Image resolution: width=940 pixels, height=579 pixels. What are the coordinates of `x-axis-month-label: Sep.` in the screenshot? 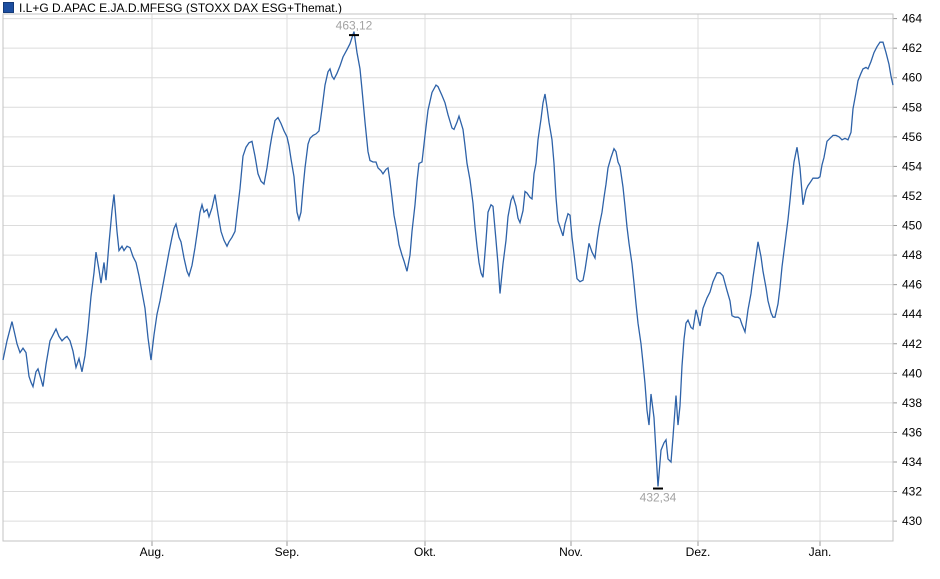 It's located at (287, 552).